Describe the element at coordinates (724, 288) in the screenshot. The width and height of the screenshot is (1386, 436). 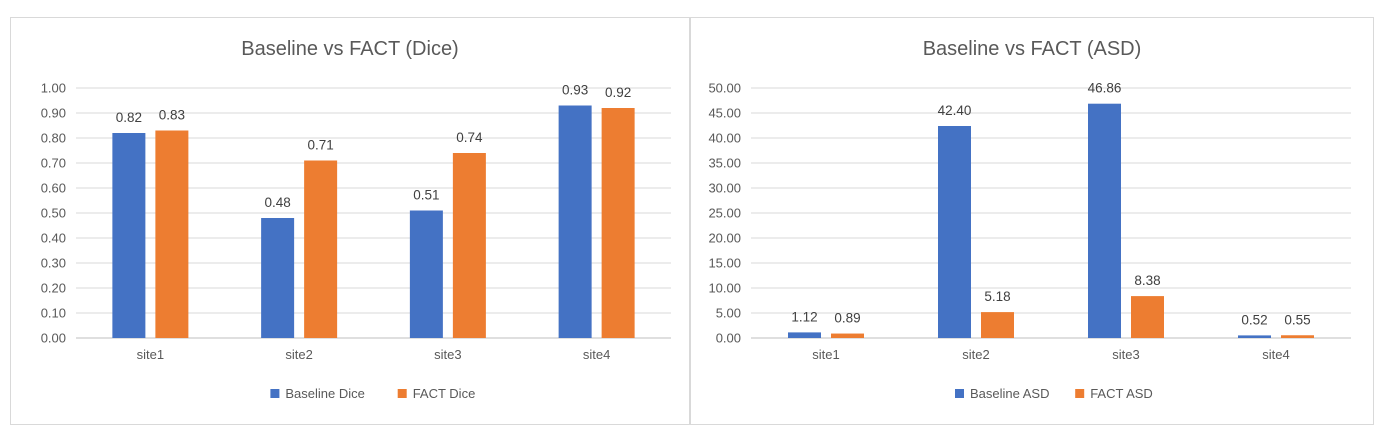
I see `y-tick-label: 10.00` at that location.